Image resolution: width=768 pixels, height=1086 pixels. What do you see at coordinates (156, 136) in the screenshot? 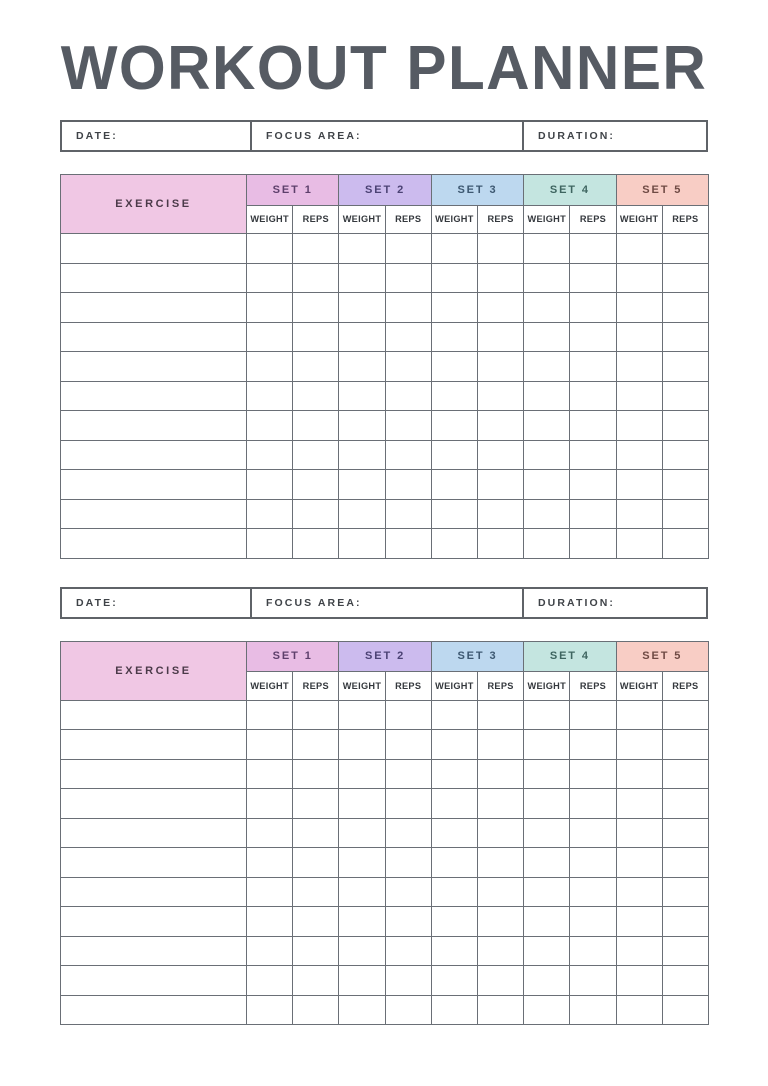
I see `date-field-1: DATE:` at bounding box center [156, 136].